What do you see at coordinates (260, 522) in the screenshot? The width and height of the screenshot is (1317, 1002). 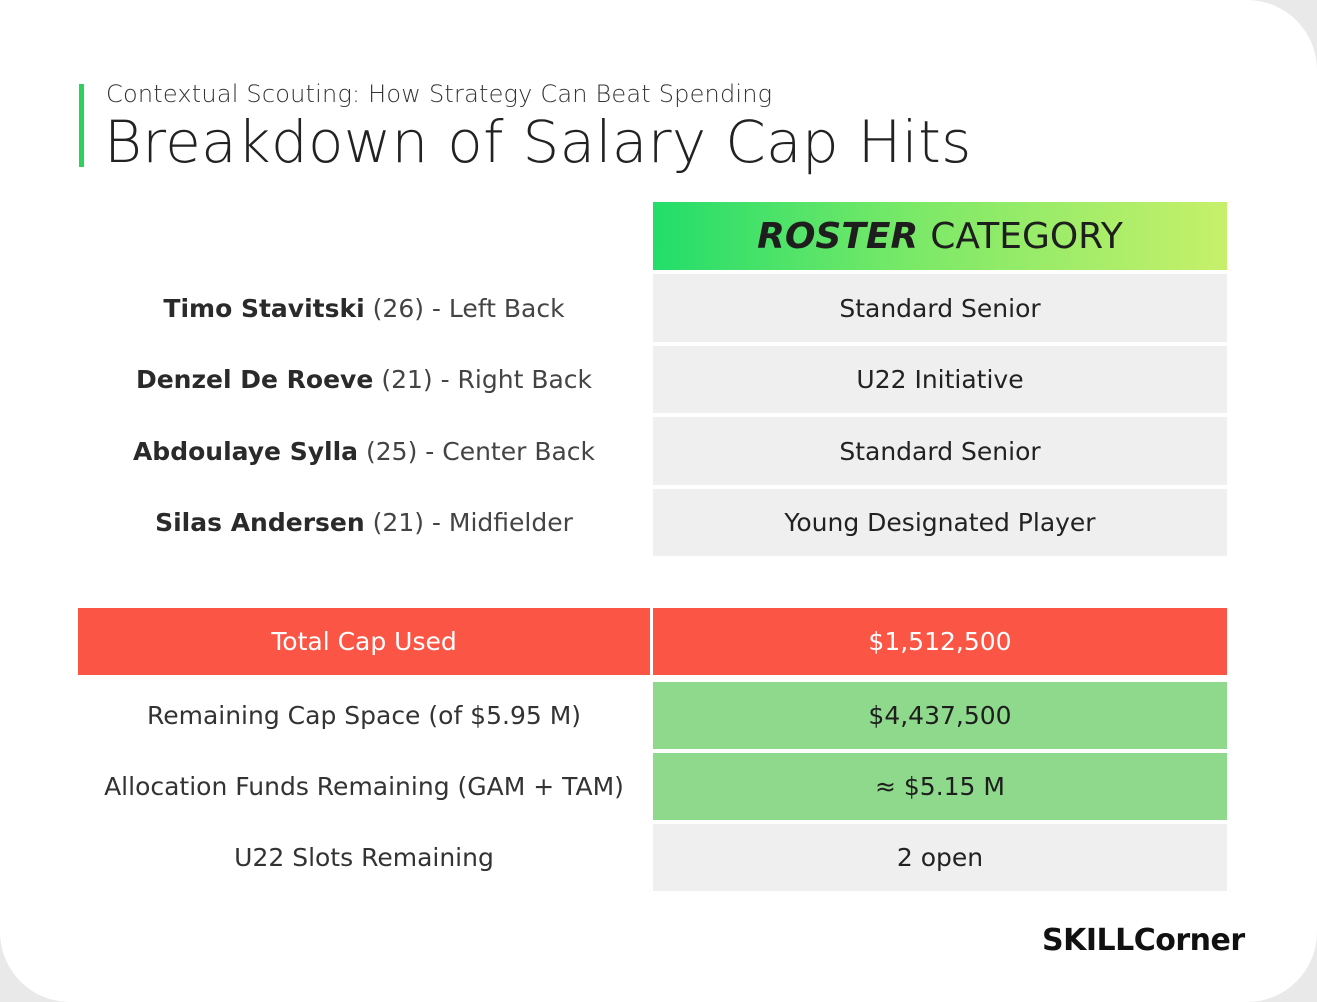 I see `player-name: Silas Andersen` at bounding box center [260, 522].